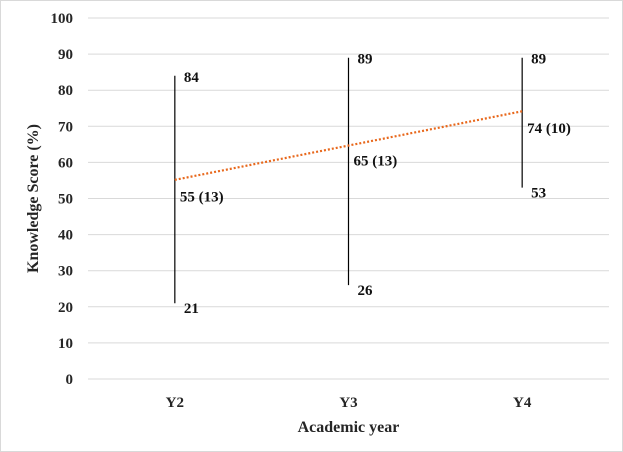 This screenshot has height=452, width=623. What do you see at coordinates (376, 161) in the screenshot?
I see `mean-label: 65 (13)` at bounding box center [376, 161].